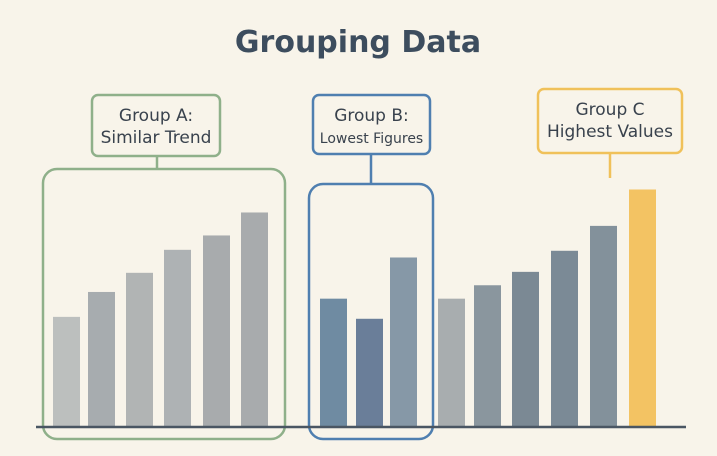 The image size is (717, 456). Describe the element at coordinates (609, 110) in the screenshot. I see `group-c-label-line-1: Group C` at that location.